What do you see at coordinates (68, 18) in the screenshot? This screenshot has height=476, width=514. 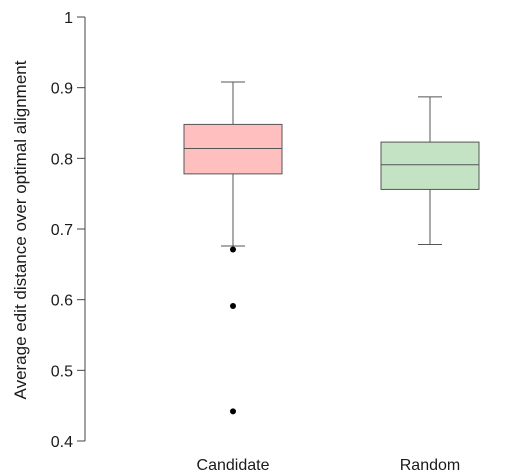 I see `y-tick-label: 1` at bounding box center [68, 18].